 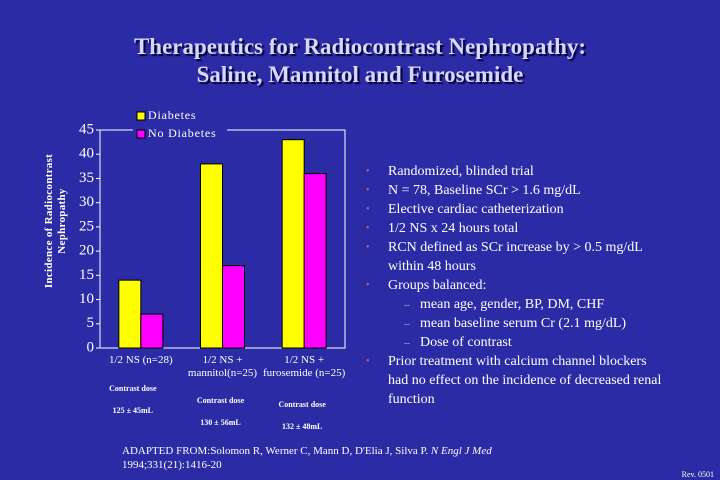 I want to click on y-tick-label: 30, so click(x=86, y=202).